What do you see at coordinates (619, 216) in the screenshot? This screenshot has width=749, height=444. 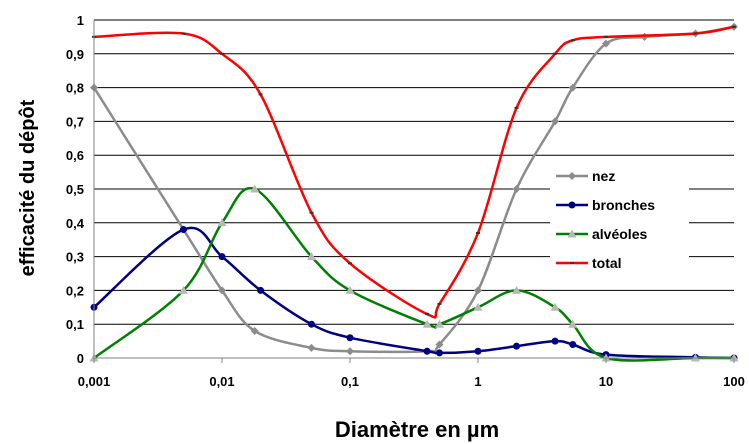 I see `legend: nez bronches alvéoles total` at bounding box center [619, 216].